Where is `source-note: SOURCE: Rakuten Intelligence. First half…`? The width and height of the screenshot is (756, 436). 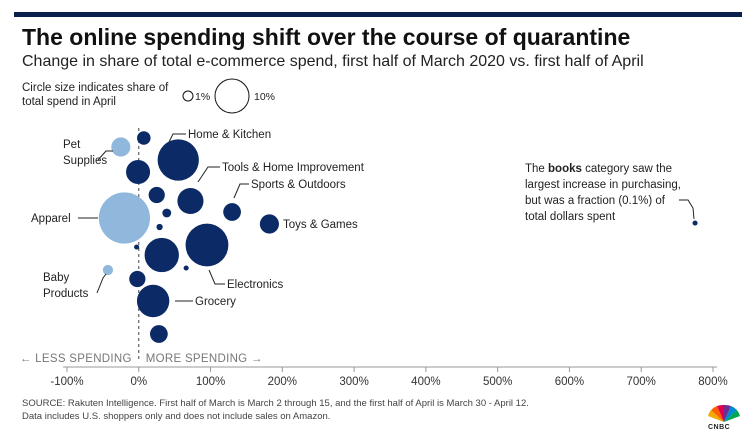 source-note: SOURCE: Rakuten Intelligence. First half… is located at coordinates (342, 410).